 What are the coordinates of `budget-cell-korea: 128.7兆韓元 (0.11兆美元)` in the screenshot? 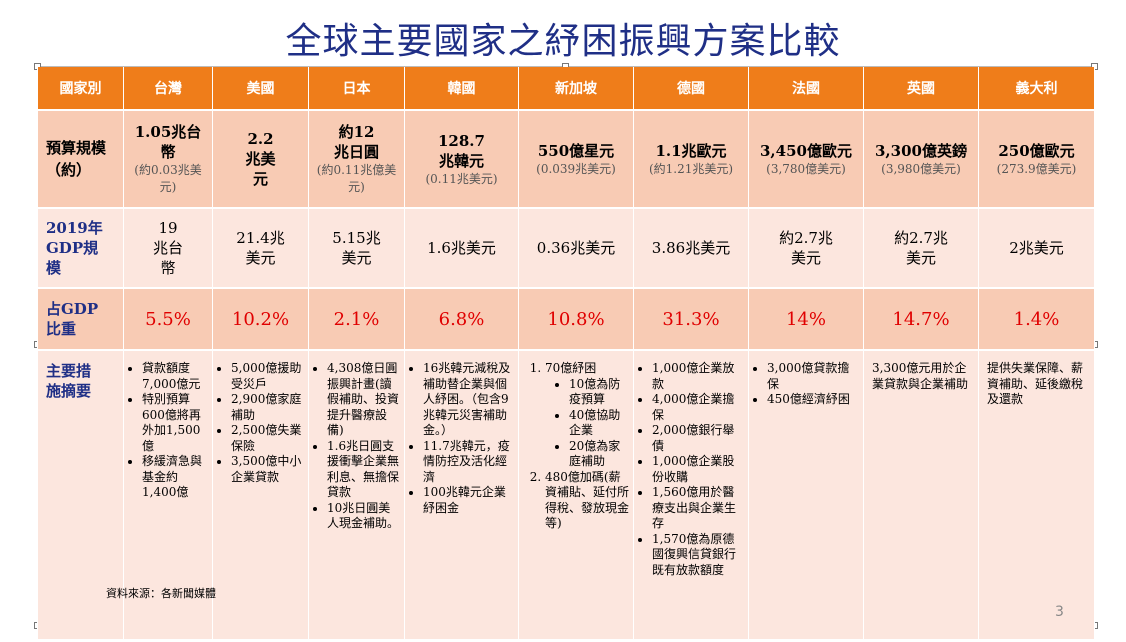 It's located at (461, 159).